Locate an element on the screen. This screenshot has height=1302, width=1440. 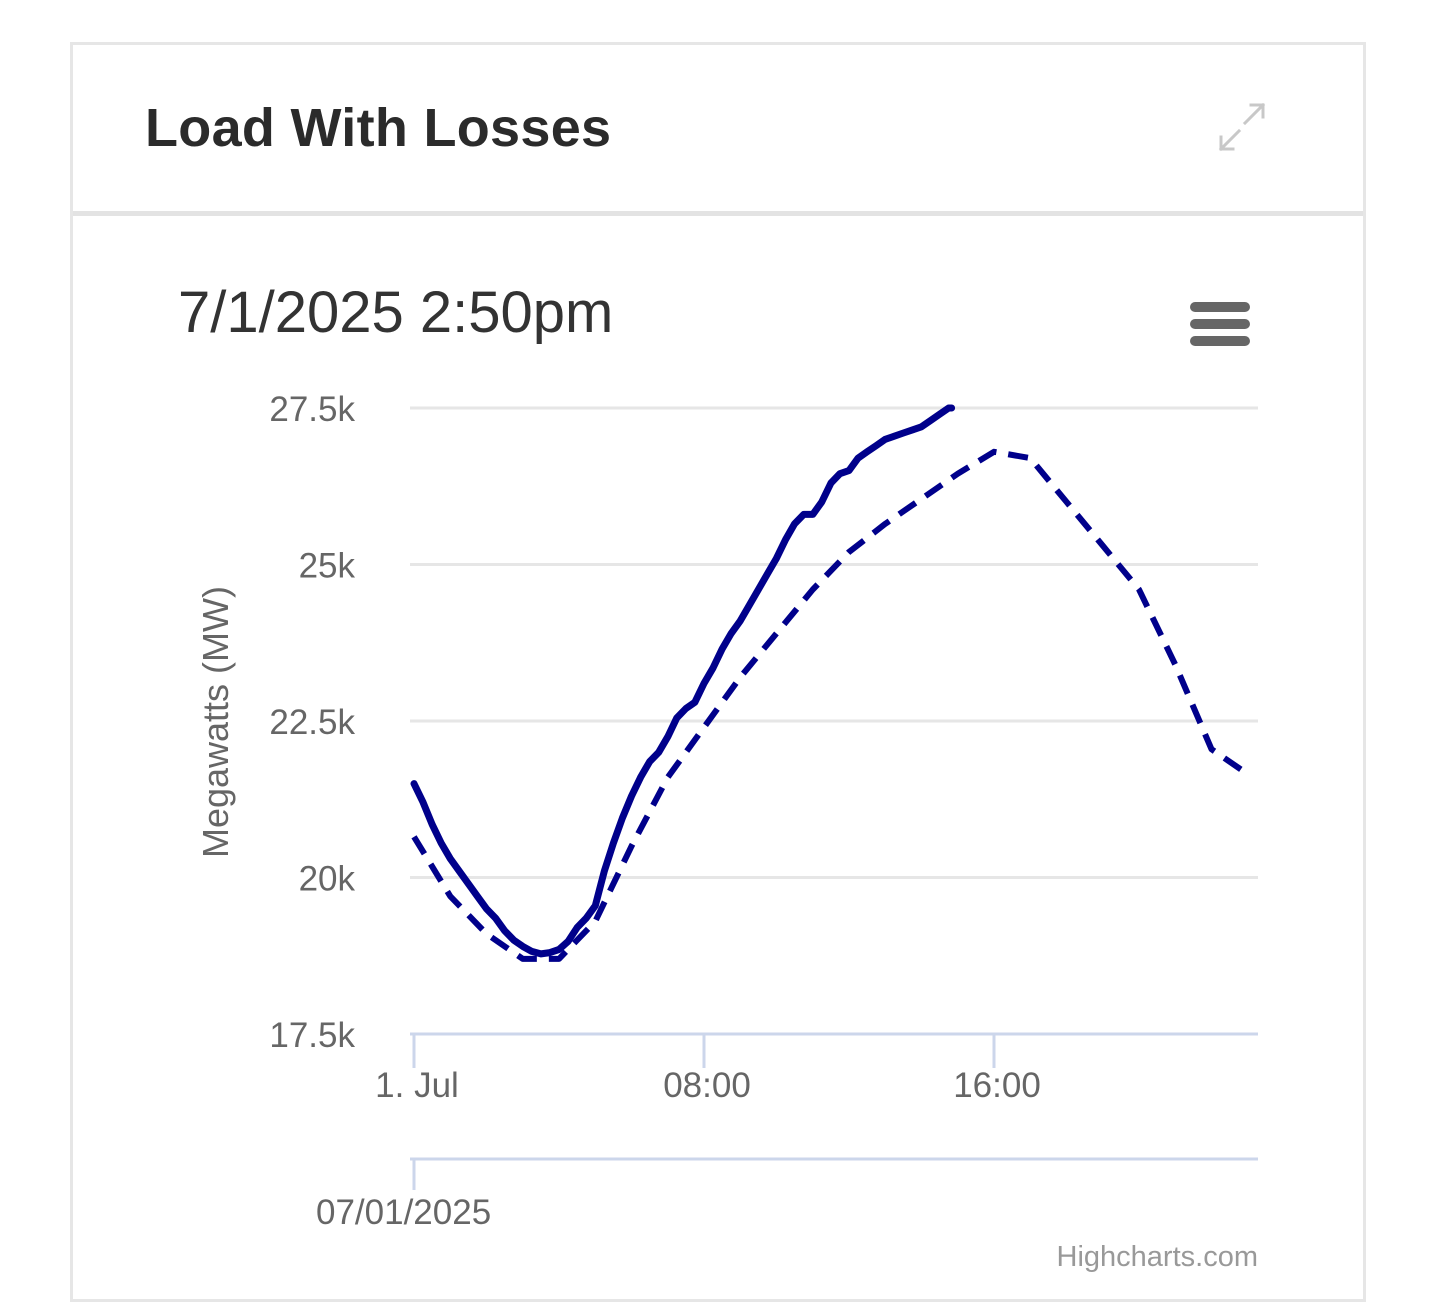
y-tick-label: 17.5k is located at coordinates (312, 1035).